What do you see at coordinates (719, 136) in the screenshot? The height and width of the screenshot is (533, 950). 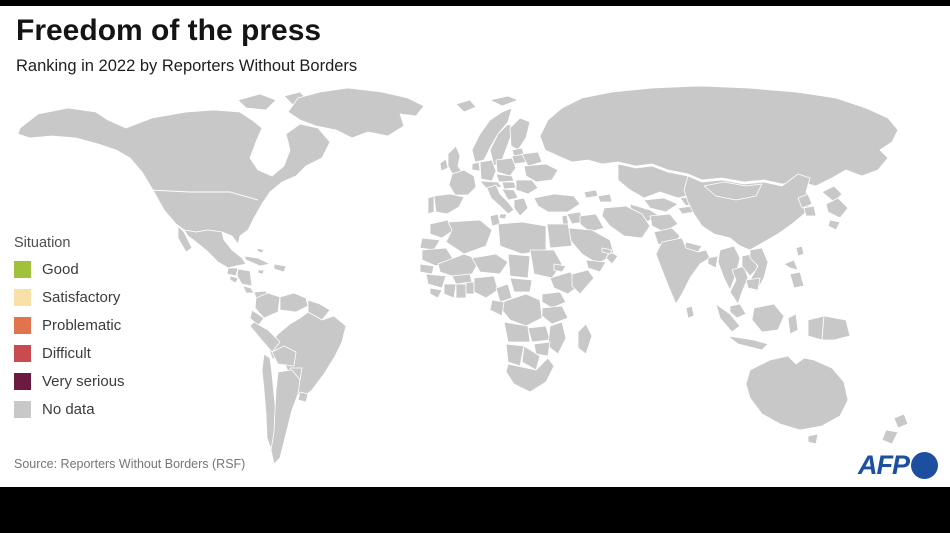 I see `country-russia` at bounding box center [719, 136].